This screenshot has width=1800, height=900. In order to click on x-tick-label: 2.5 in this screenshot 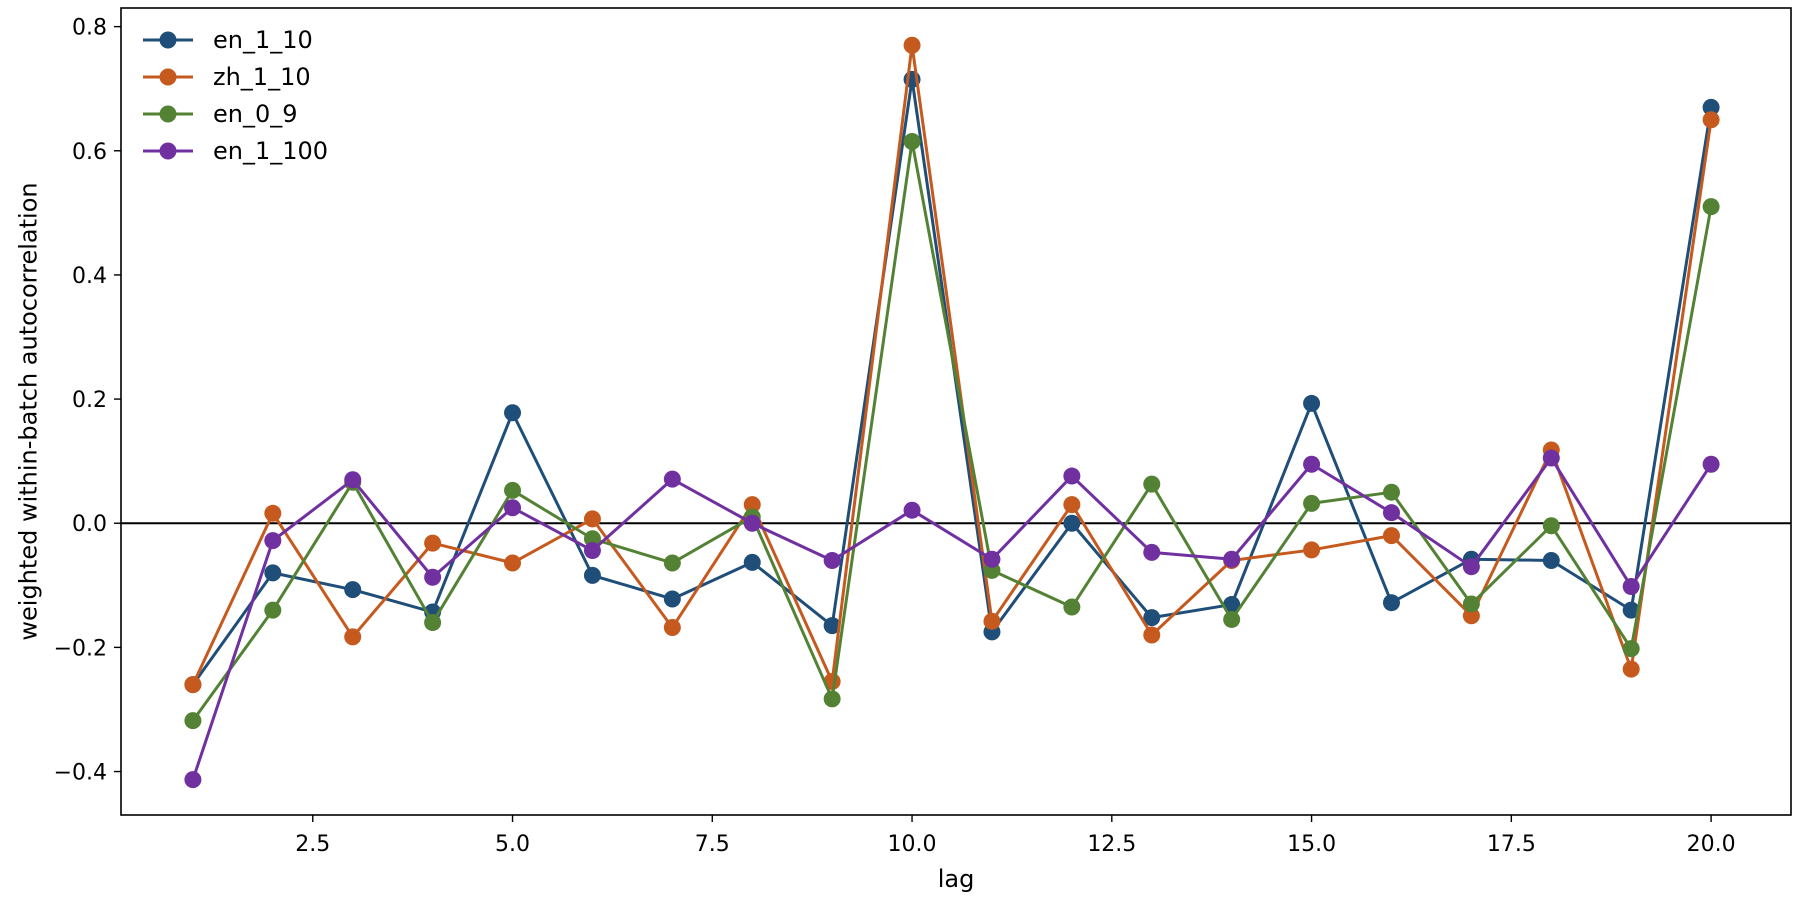, I will do `click(312, 844)`.